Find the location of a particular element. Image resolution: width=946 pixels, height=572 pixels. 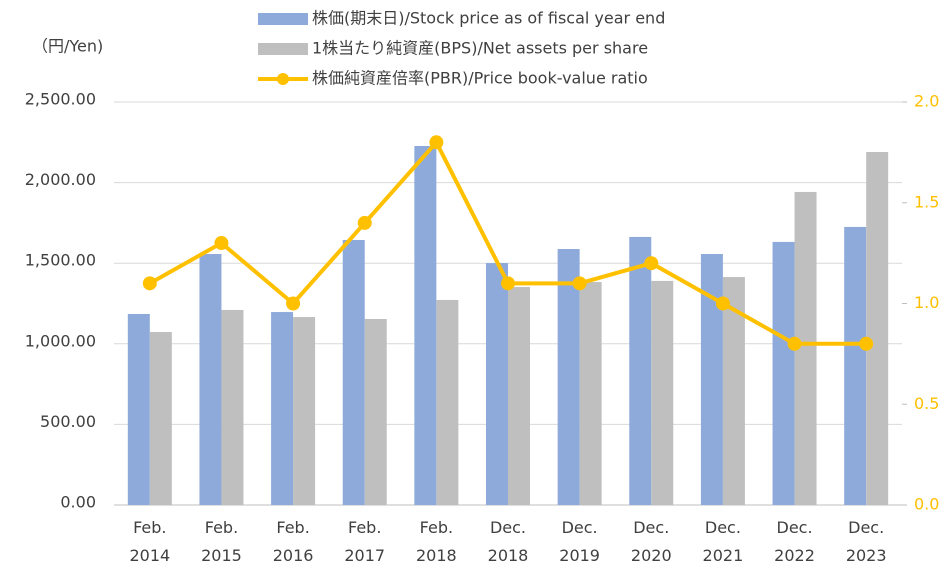

y-tick-label: 0.00 is located at coordinates (78, 502).